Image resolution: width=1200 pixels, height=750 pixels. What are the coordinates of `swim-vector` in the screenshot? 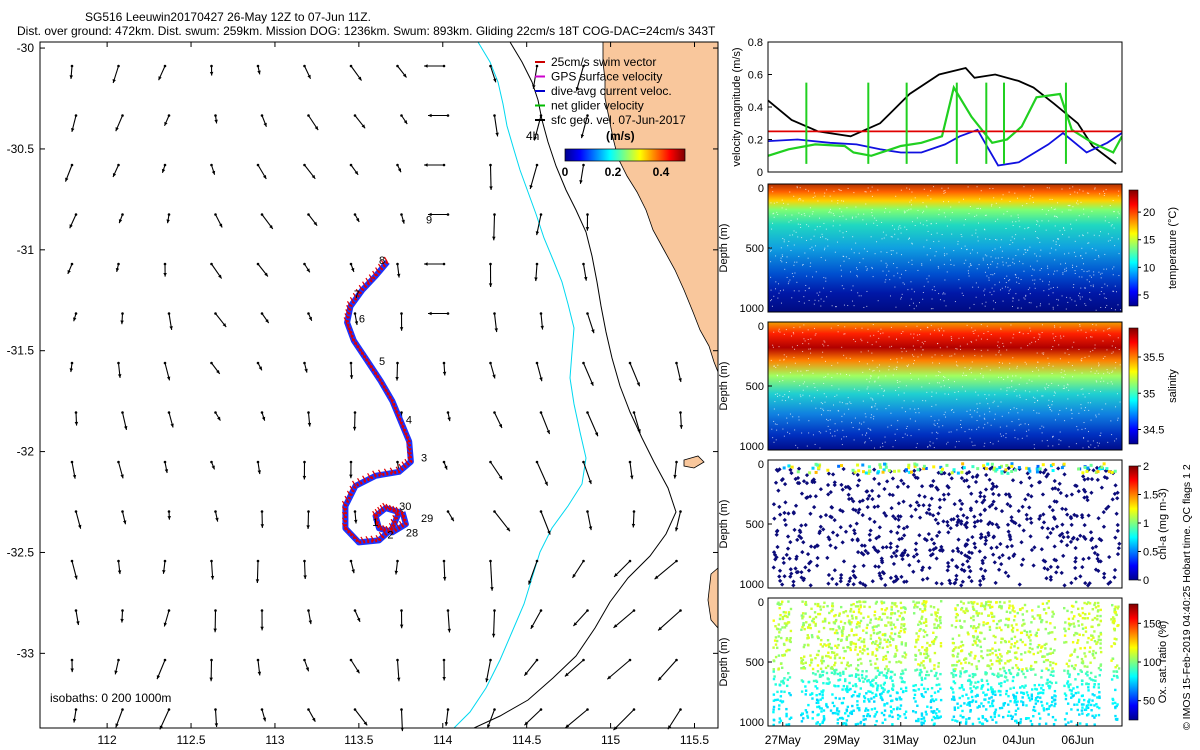 It's located at (367, 280).